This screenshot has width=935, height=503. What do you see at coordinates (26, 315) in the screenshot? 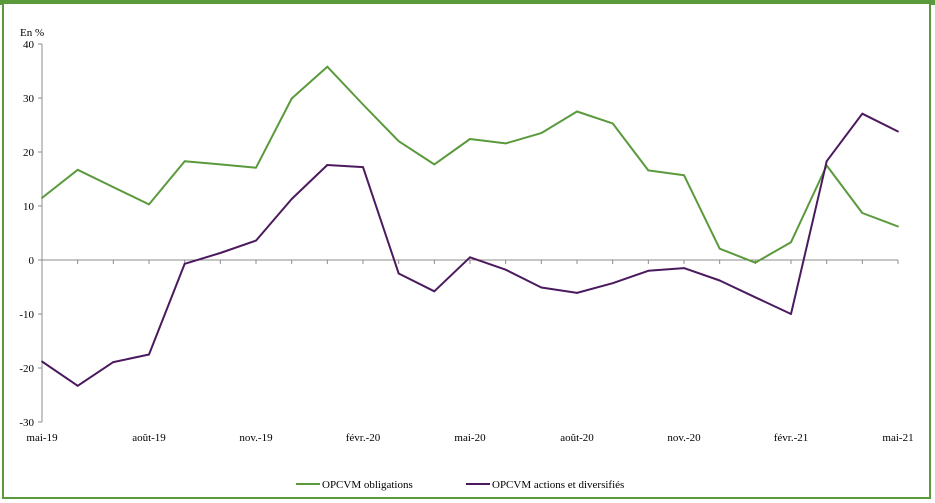
I see `y-tick-label: -10` at bounding box center [26, 315].